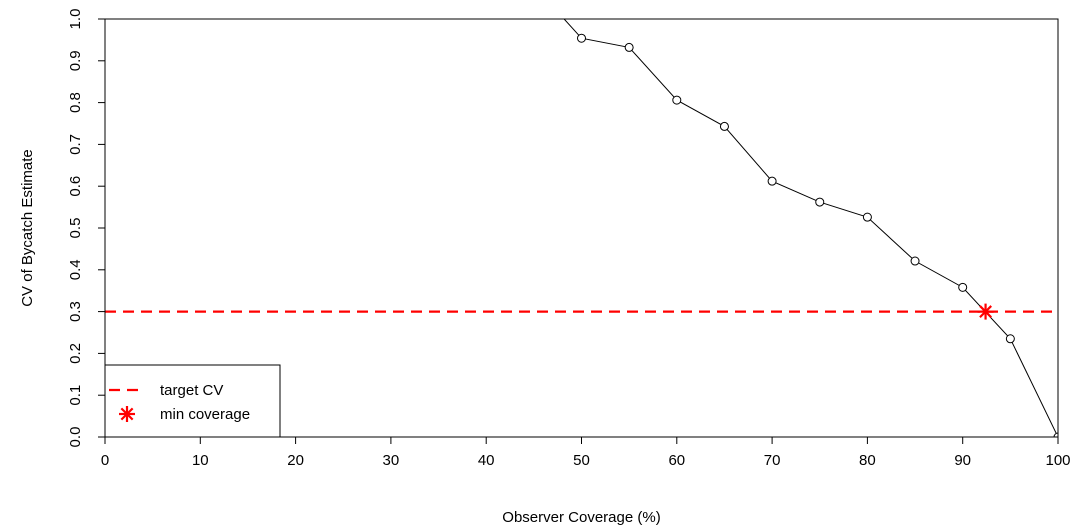 The height and width of the screenshot is (530, 1078). I want to click on y-tick-label-1: 1.0, so click(75, 19).